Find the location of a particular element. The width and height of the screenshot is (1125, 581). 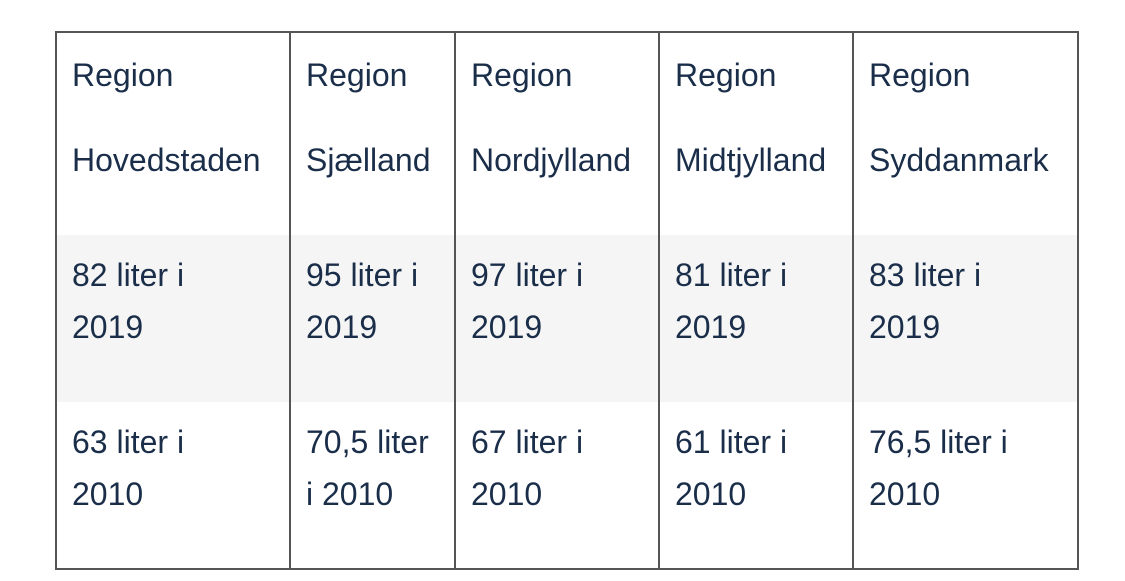

table-cell: 76,5 liter i 2010 is located at coordinates (965, 485).